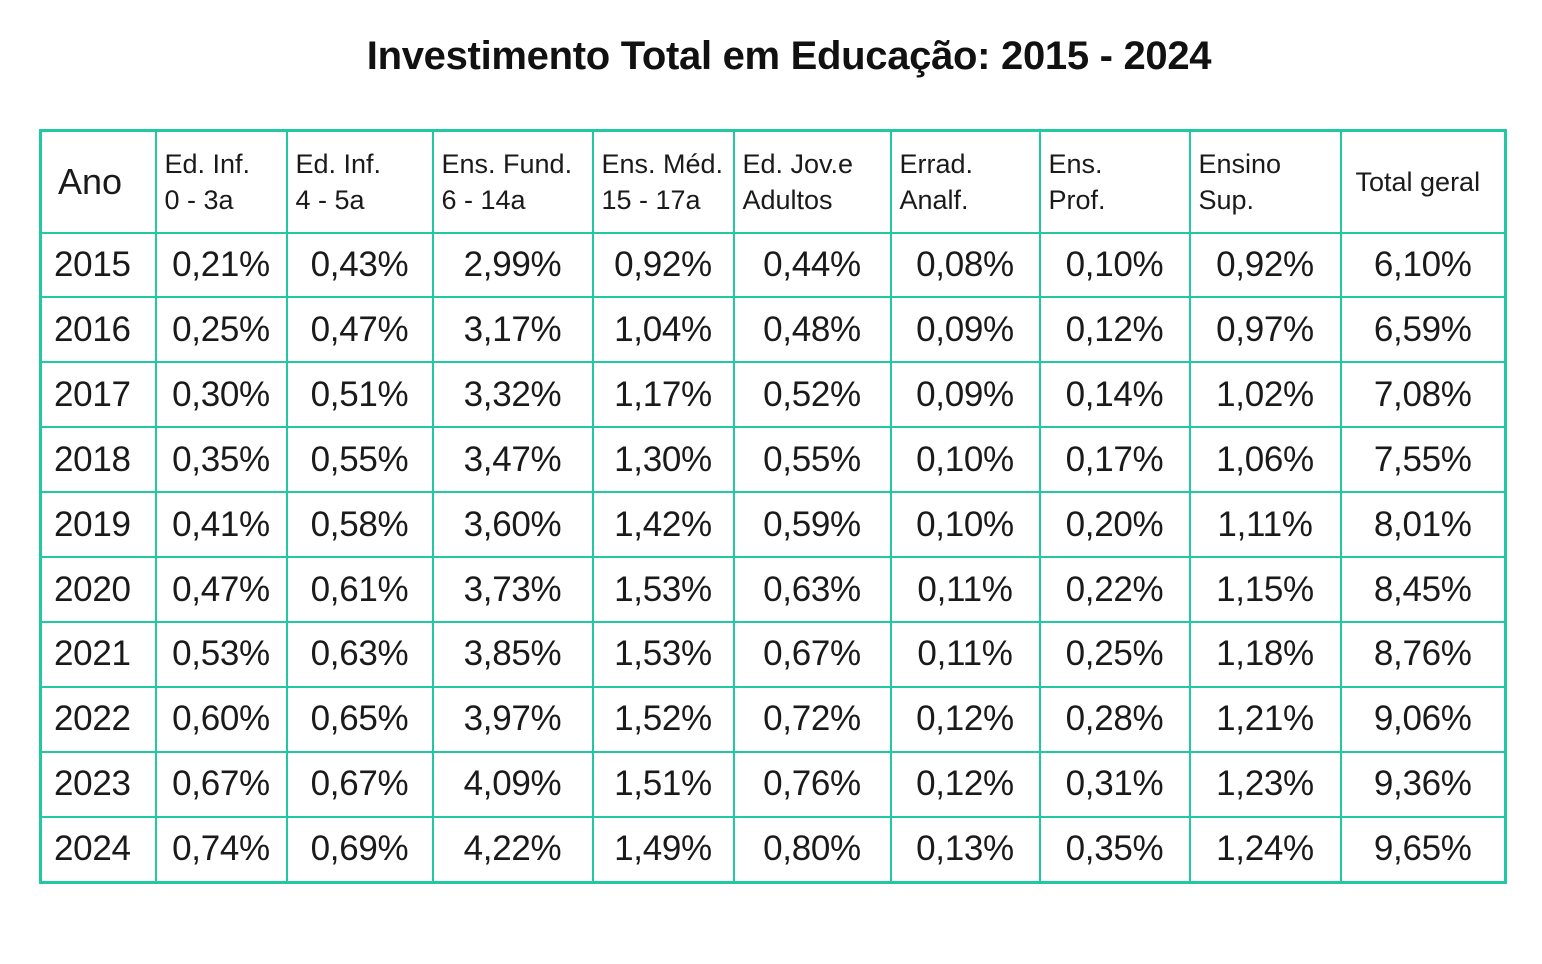  I want to click on column-header-line: Ens., so click(1075, 163).